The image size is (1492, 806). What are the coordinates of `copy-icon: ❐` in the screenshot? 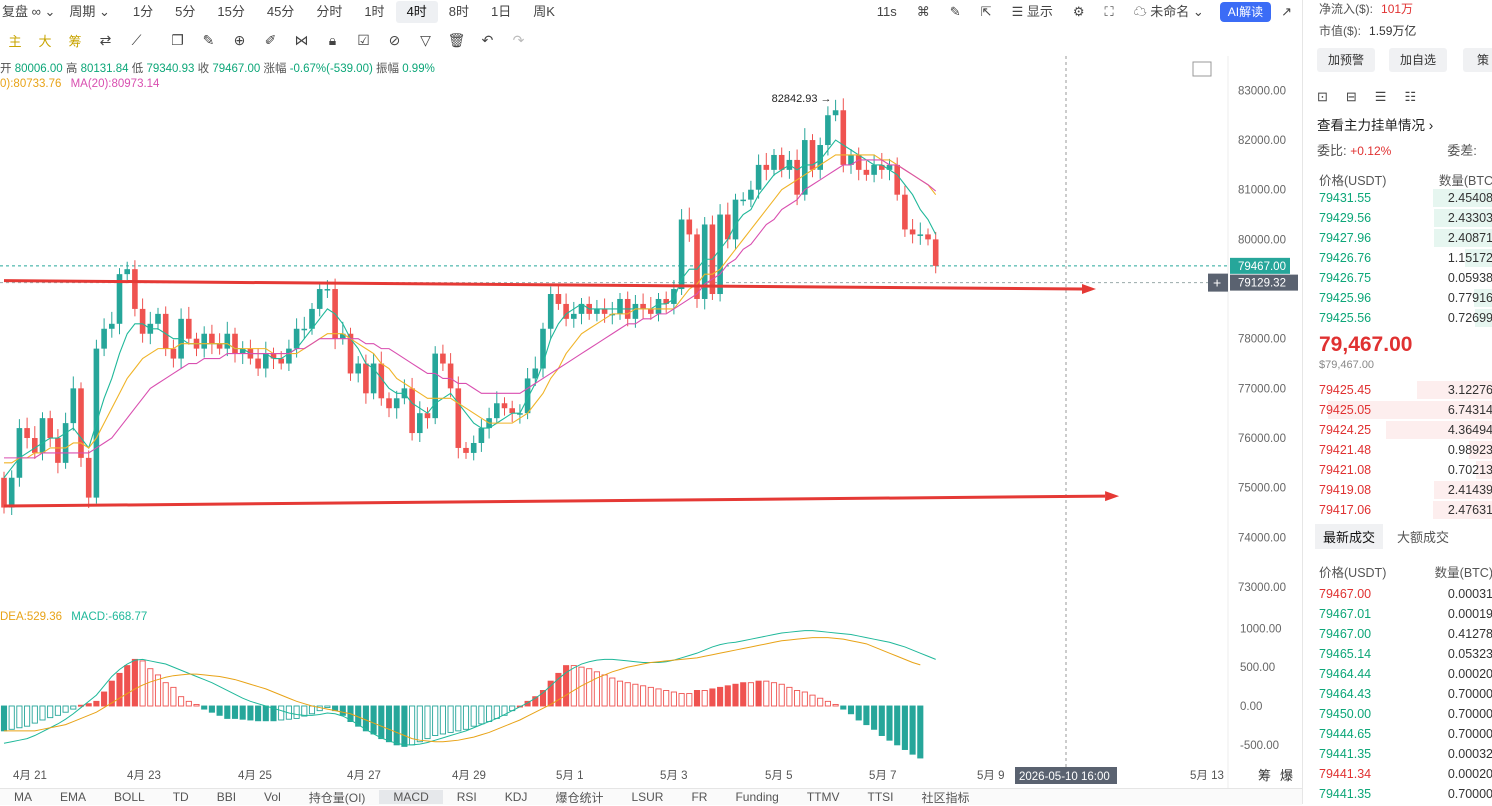 It's located at (177, 40).